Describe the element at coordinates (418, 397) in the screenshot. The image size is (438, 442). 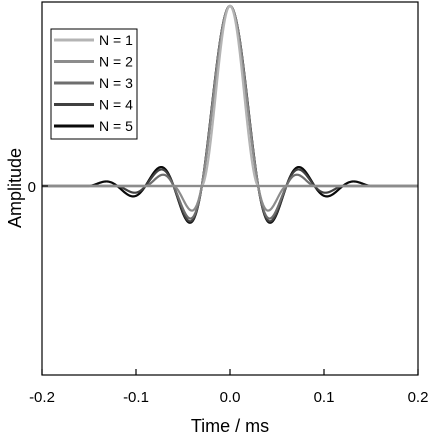
I see `x-tick-label: 0.2` at that location.